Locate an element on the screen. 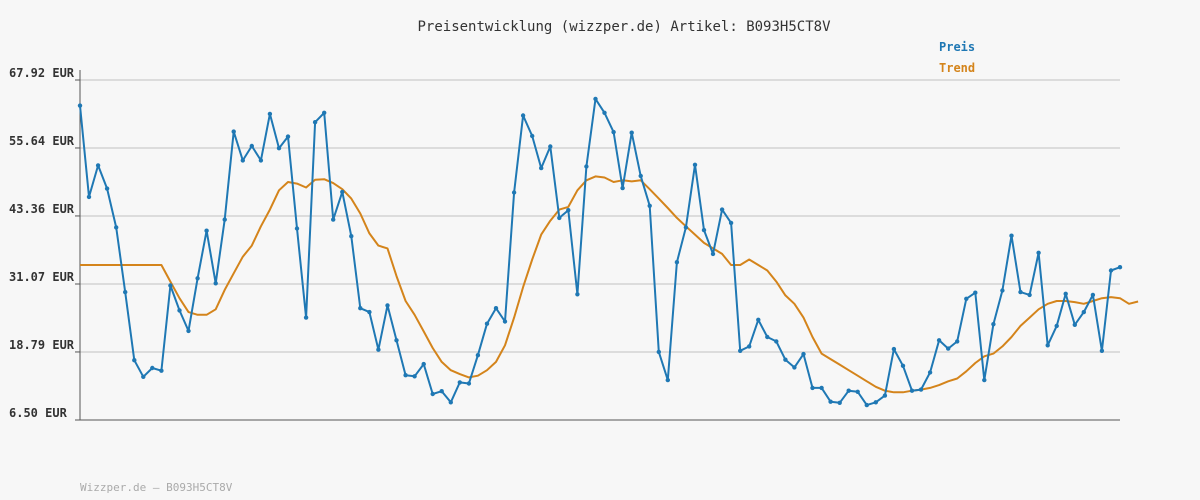  y-tick-label: 31.07 EUR is located at coordinates (42, 277).